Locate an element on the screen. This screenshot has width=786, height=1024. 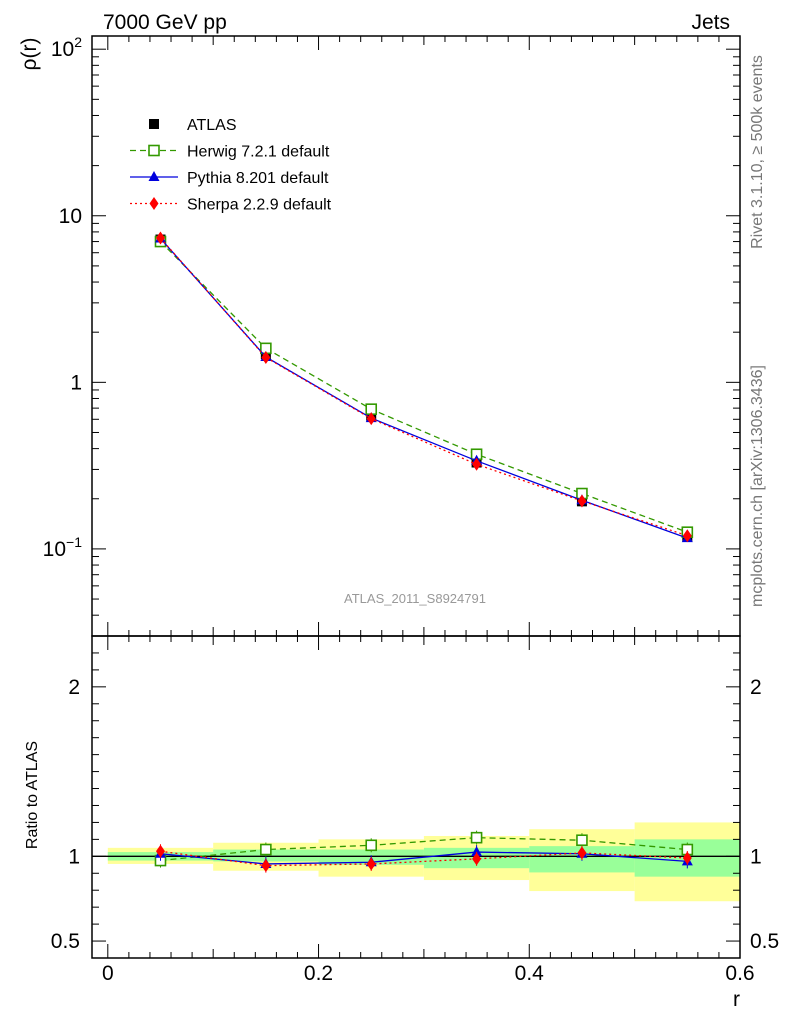
ratio-y-tick-label-right: 1 is located at coordinates (756, 856).